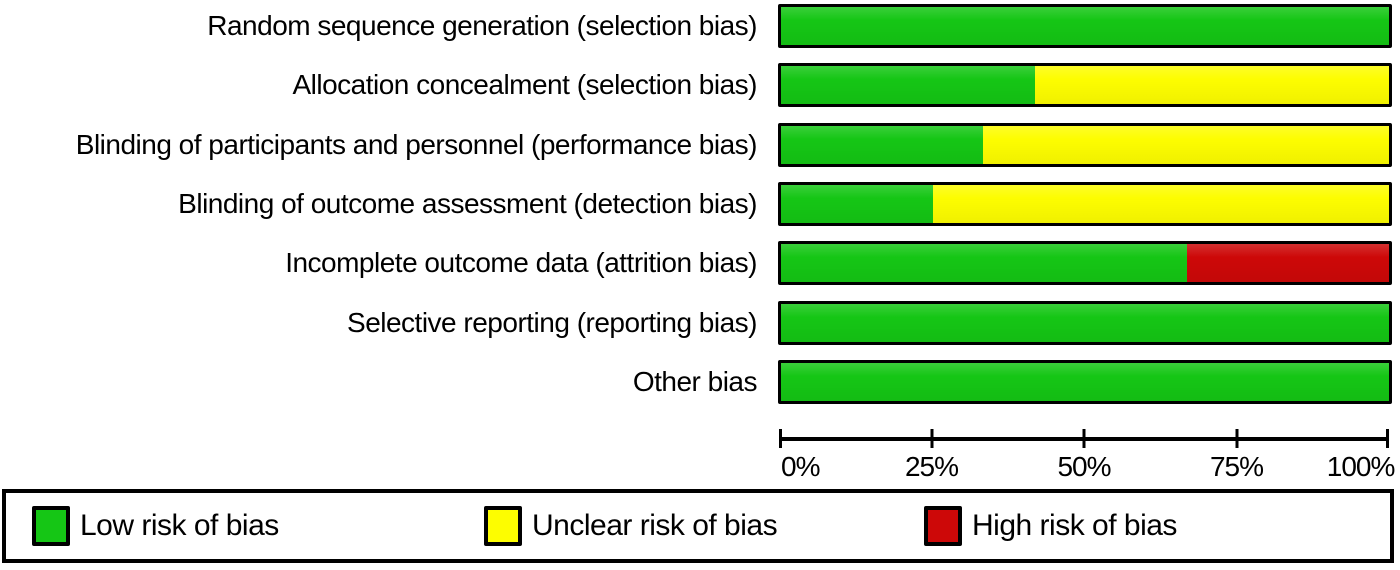 The image size is (1400, 570). I want to click on chart-row: Selective reporting (reporting bias), so click(700, 323).